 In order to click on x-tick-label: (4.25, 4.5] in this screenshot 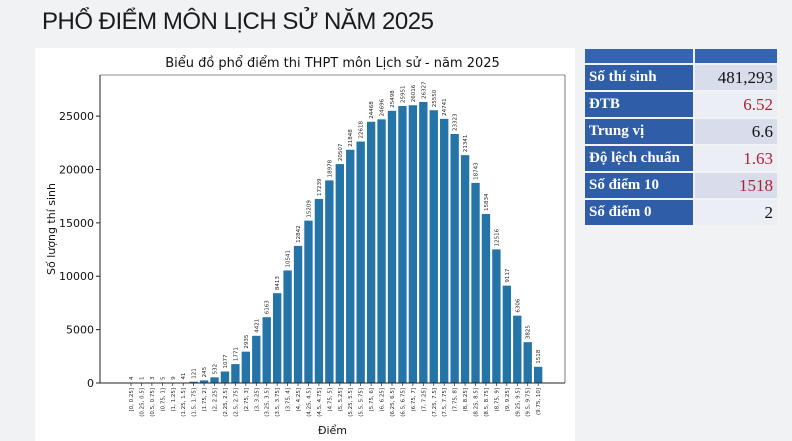, I will do `click(309, 402)`.